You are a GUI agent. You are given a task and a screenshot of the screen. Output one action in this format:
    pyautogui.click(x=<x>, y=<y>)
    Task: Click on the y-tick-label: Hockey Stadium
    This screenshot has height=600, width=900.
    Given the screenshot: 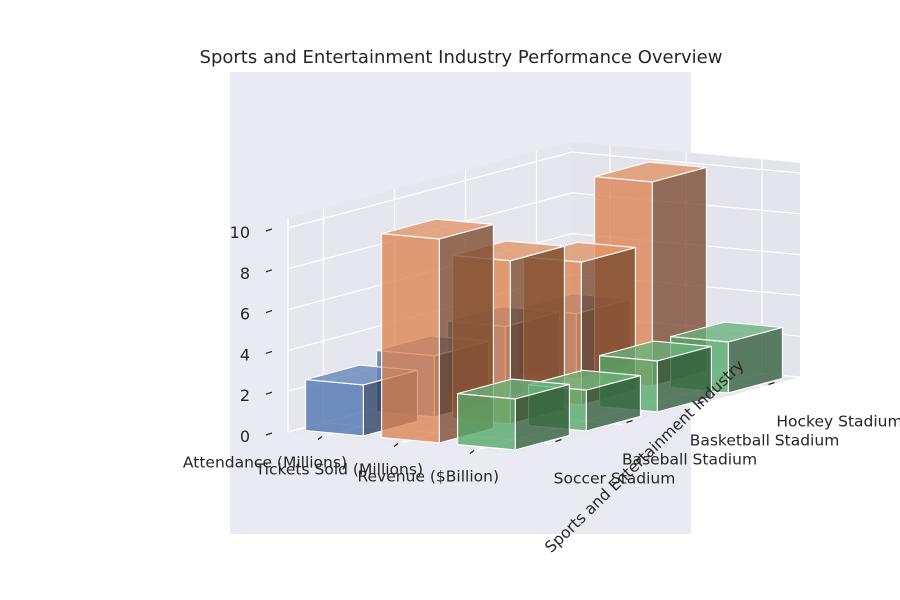 What is the action you would take?
    pyautogui.click(x=838, y=422)
    